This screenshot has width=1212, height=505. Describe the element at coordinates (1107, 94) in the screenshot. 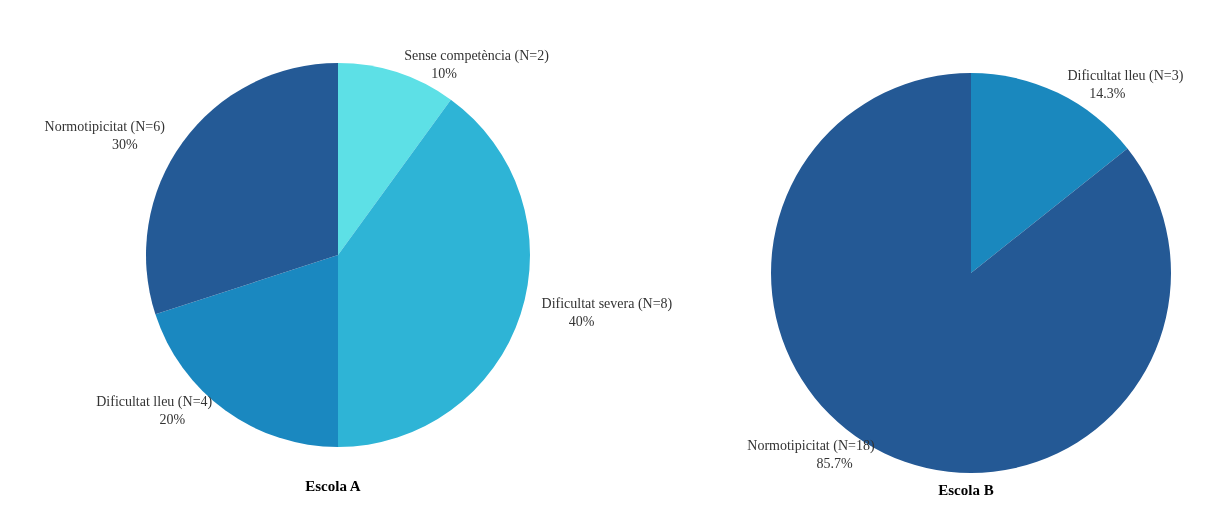

I see `data-label: 14.3%` at that location.